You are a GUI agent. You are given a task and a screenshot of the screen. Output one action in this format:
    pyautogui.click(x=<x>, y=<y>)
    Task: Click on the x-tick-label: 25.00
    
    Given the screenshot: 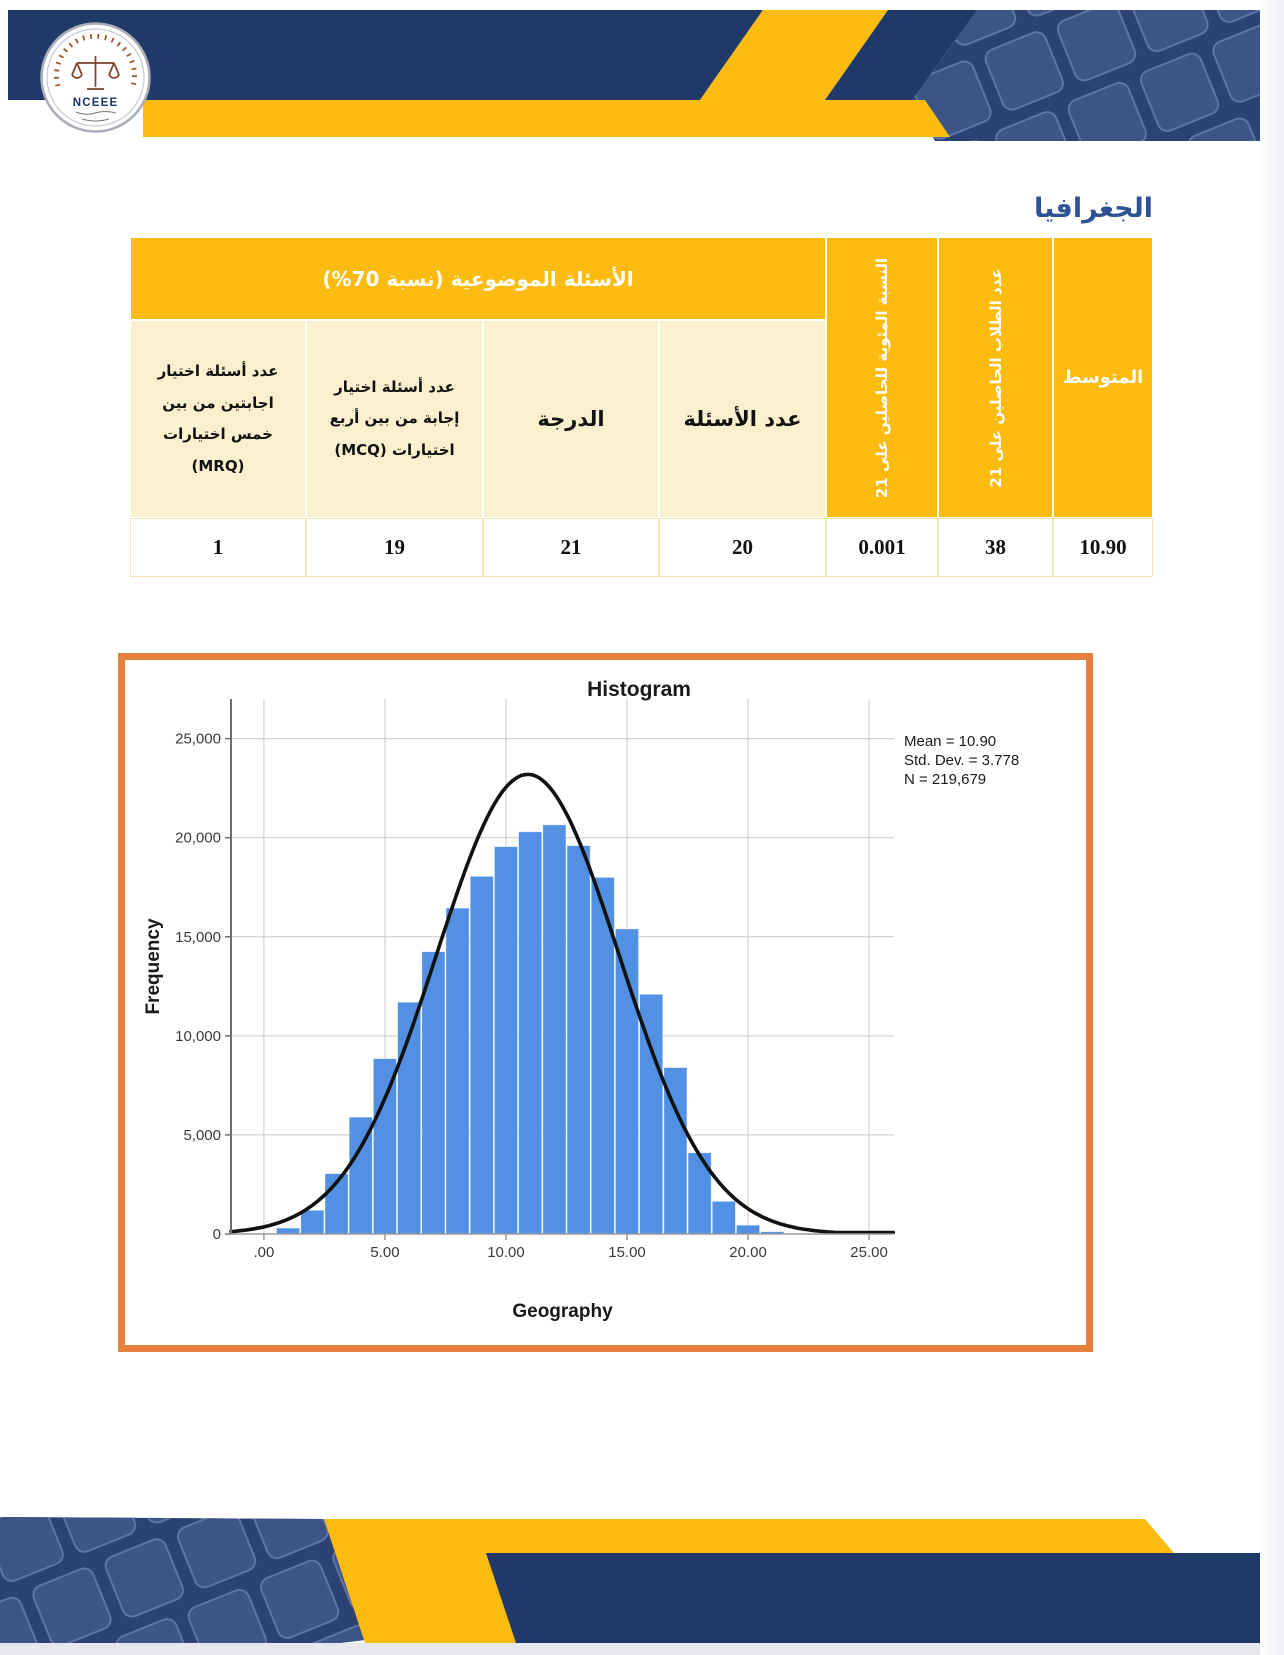 What is the action you would take?
    pyautogui.click(x=869, y=1252)
    